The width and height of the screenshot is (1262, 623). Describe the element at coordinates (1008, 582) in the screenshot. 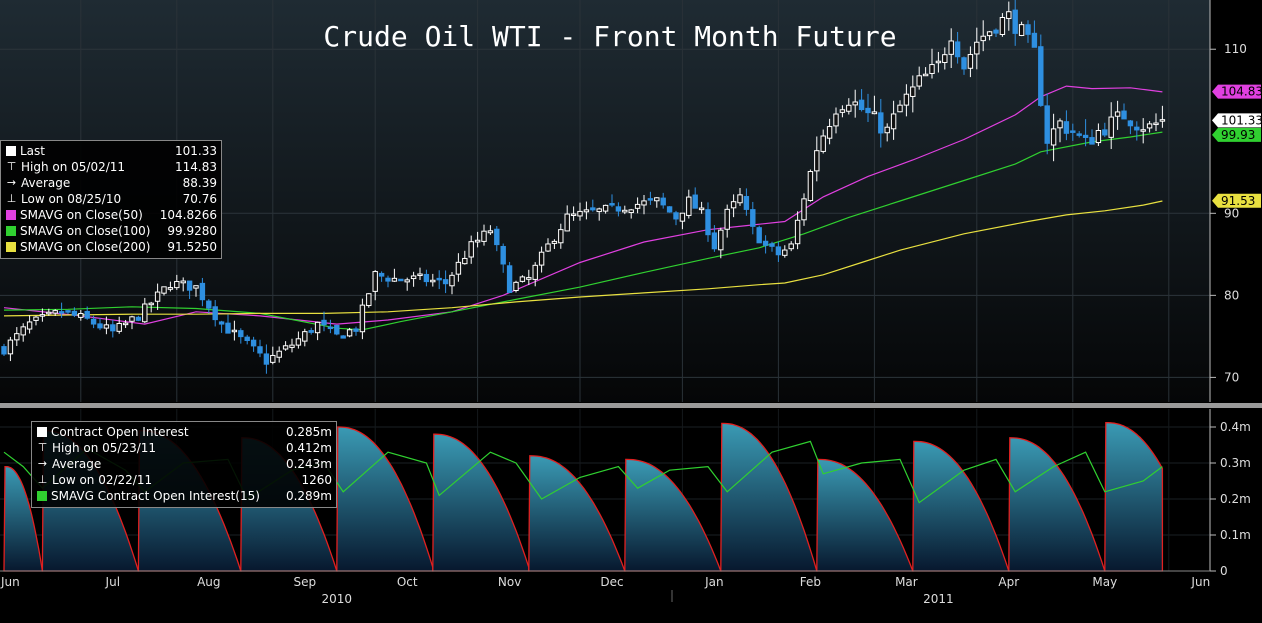

I see `month-label: Apr` at that location.